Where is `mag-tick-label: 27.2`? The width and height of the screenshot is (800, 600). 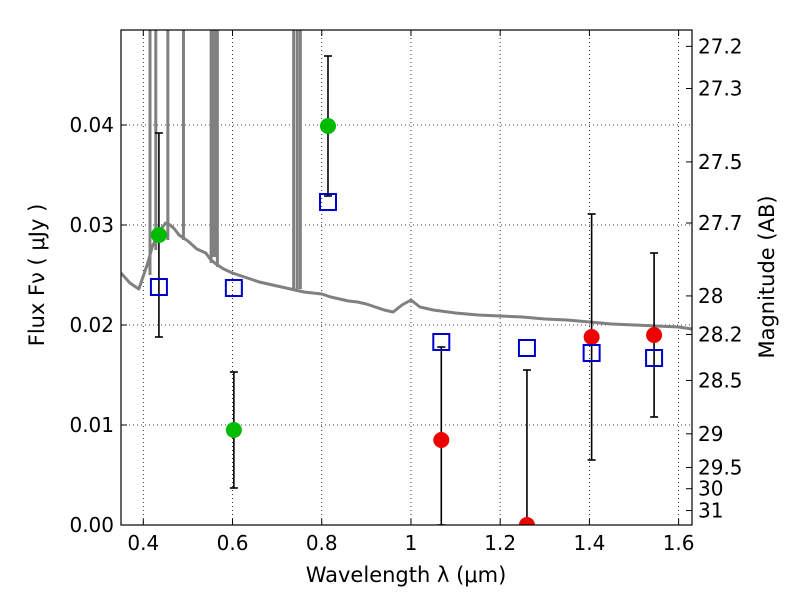
mag-tick-label: 27.2 is located at coordinates (720, 46).